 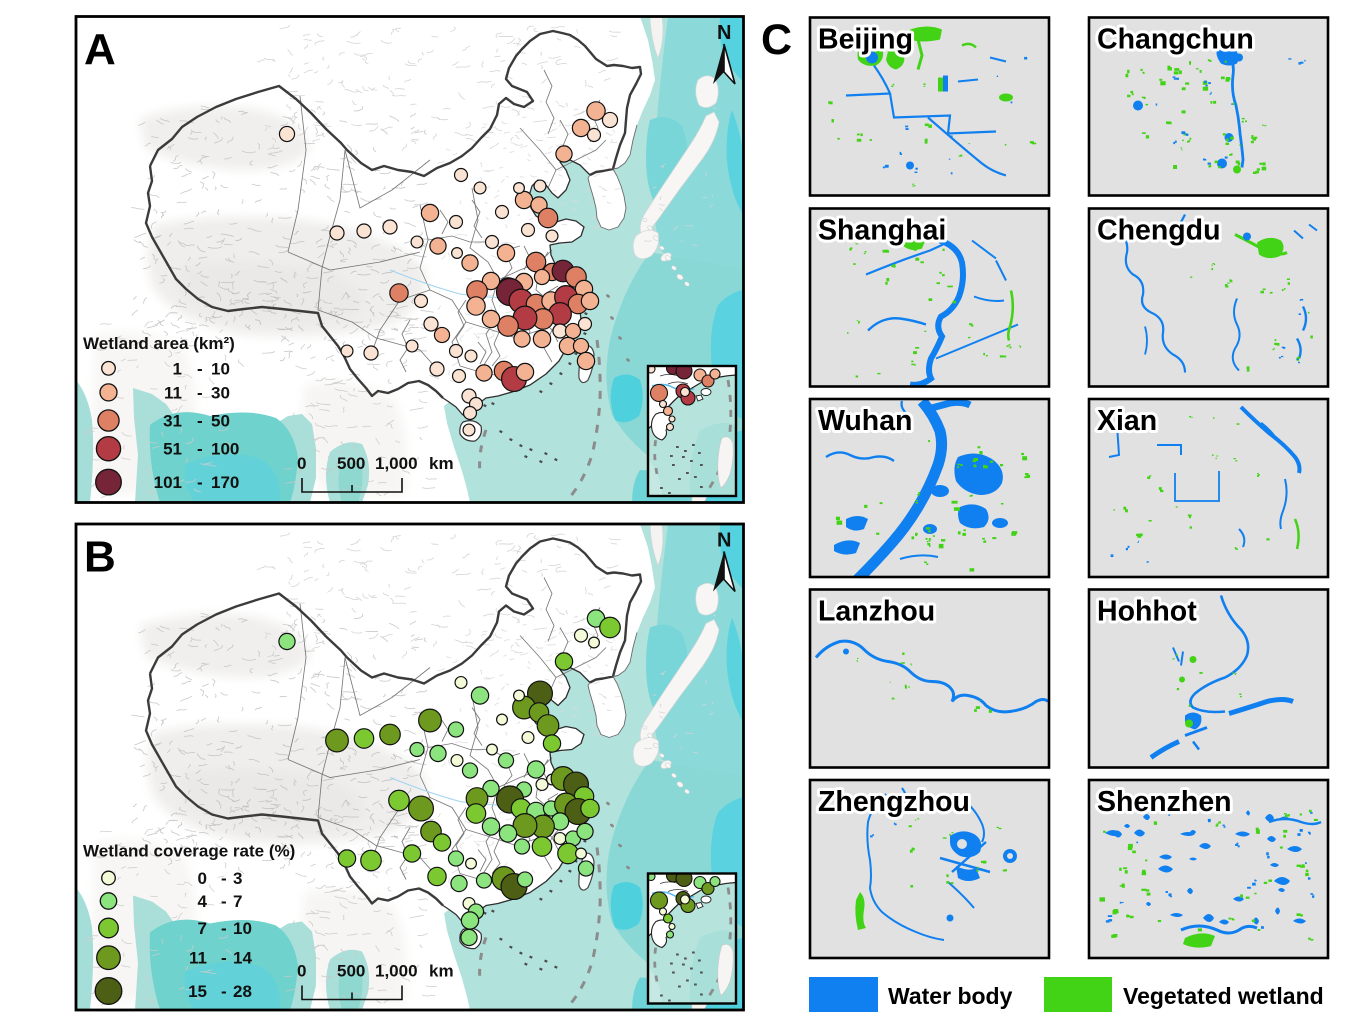 I want to click on svg-text: 51, so click(x=172, y=449).